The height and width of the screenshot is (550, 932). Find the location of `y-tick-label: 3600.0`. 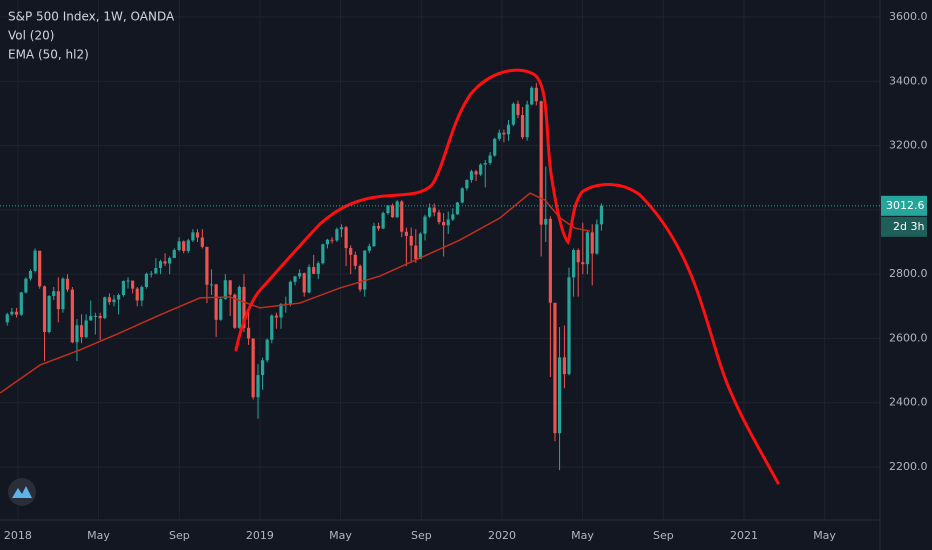

y-tick-label: 3600.0 is located at coordinates (908, 16).